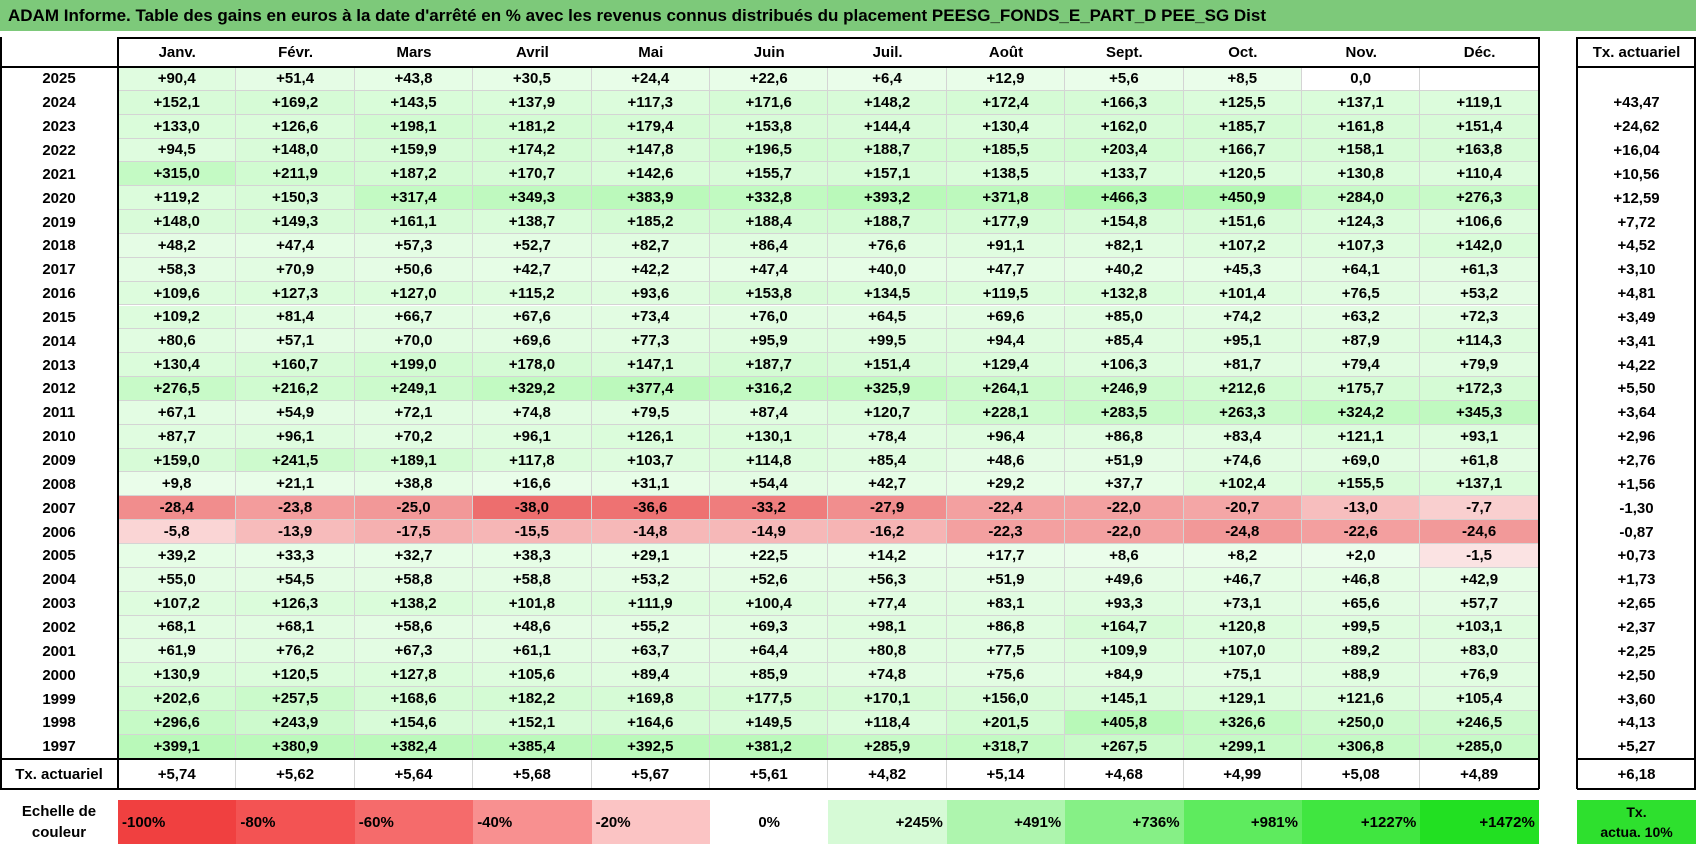  Describe the element at coordinates (177, 508) in the screenshot. I see `gain-cell: -28,4` at that location.